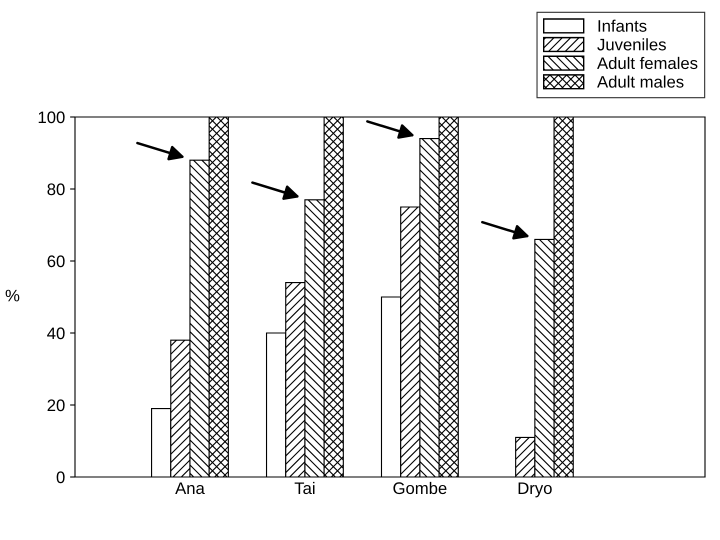 Image resolution: width=720 pixels, height=540 pixels. Describe the element at coordinates (535, 490) in the screenshot. I see `x-tick-label: Dryo` at that location.